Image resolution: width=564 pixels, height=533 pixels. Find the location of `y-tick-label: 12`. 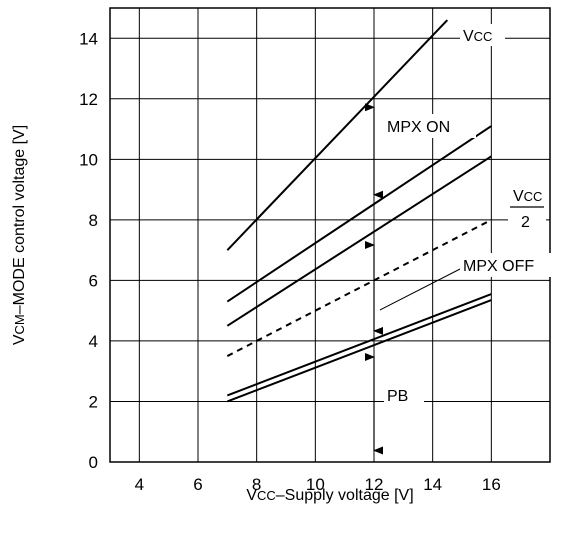

y-tick-label: 12 is located at coordinates (88, 99).